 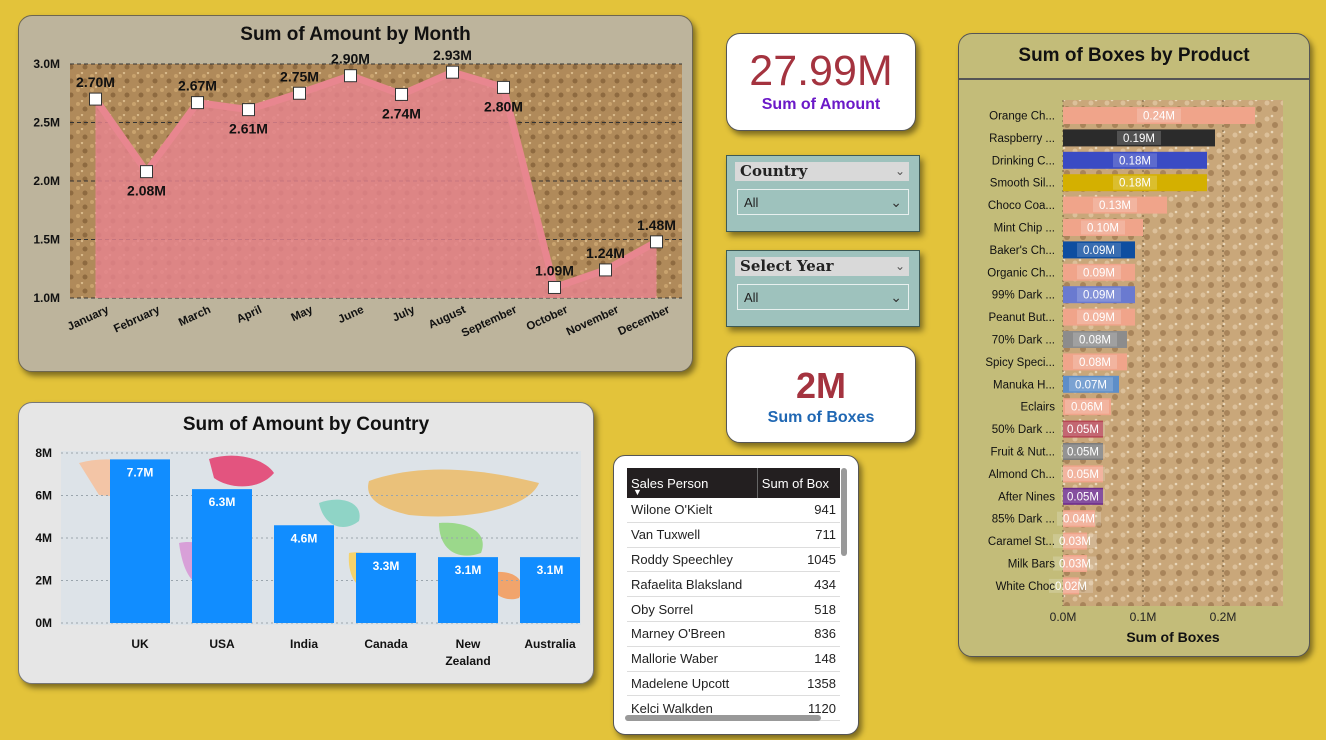 I want to click on data-label: 0.04M, so click(x=1079, y=520).